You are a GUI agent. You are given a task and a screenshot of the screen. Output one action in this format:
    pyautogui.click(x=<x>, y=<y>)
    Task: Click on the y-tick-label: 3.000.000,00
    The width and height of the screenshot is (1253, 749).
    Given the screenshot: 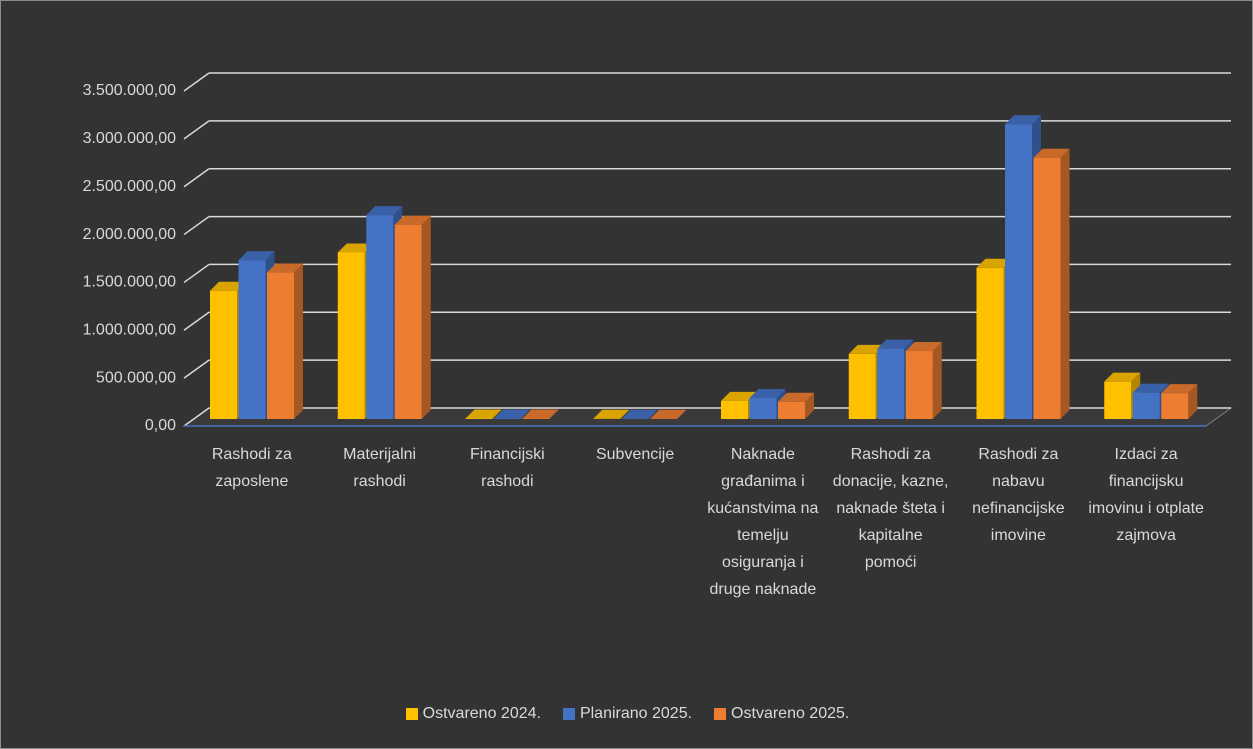 What is the action you would take?
    pyautogui.click(x=130, y=138)
    